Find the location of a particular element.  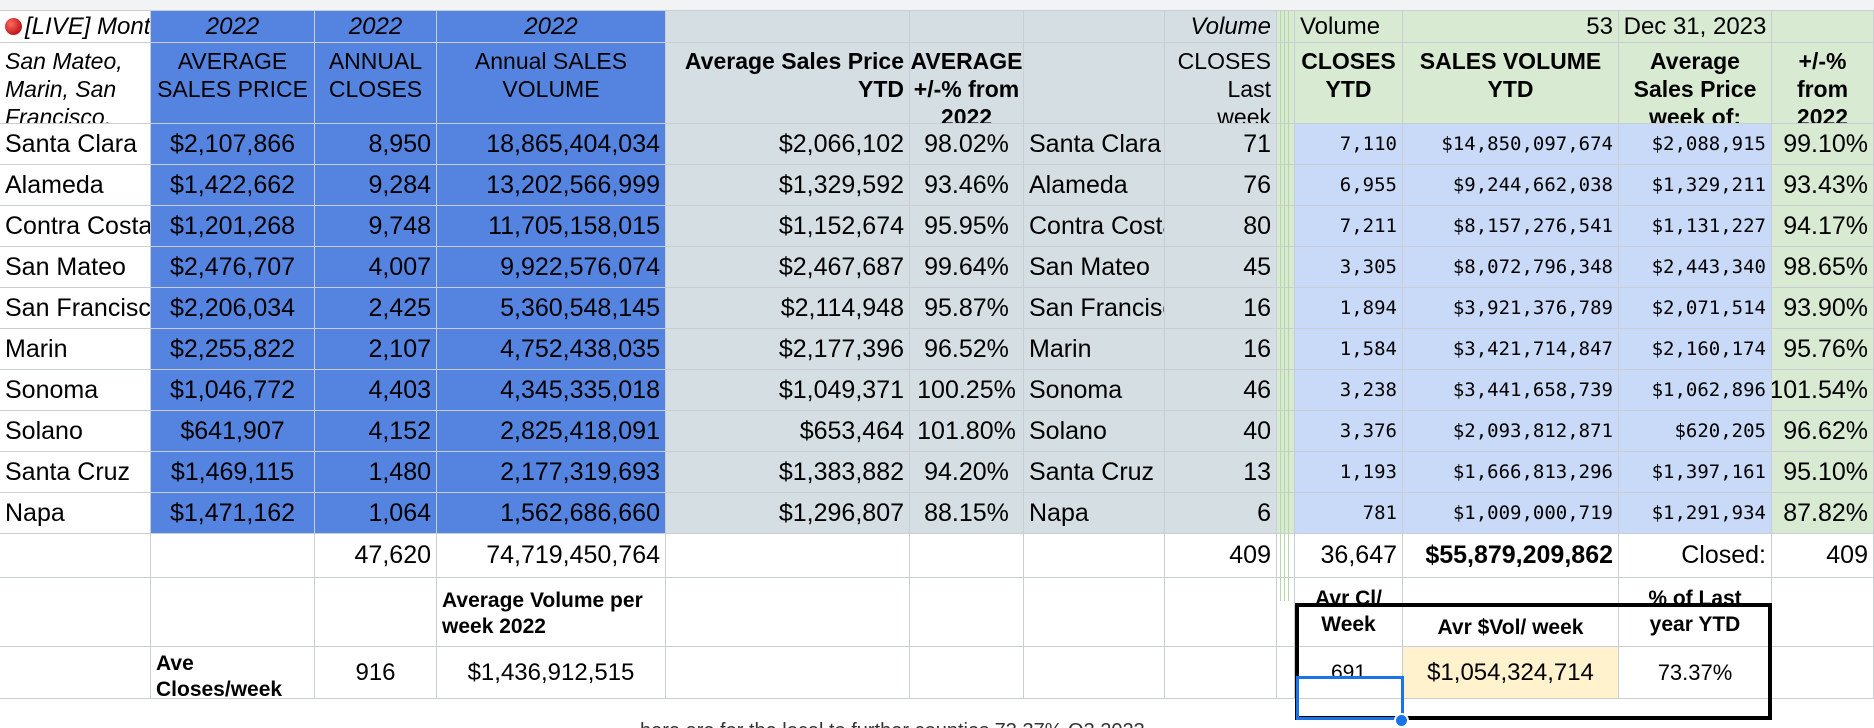

avg-price-2022-cell: $1,046,772 is located at coordinates (233, 390).